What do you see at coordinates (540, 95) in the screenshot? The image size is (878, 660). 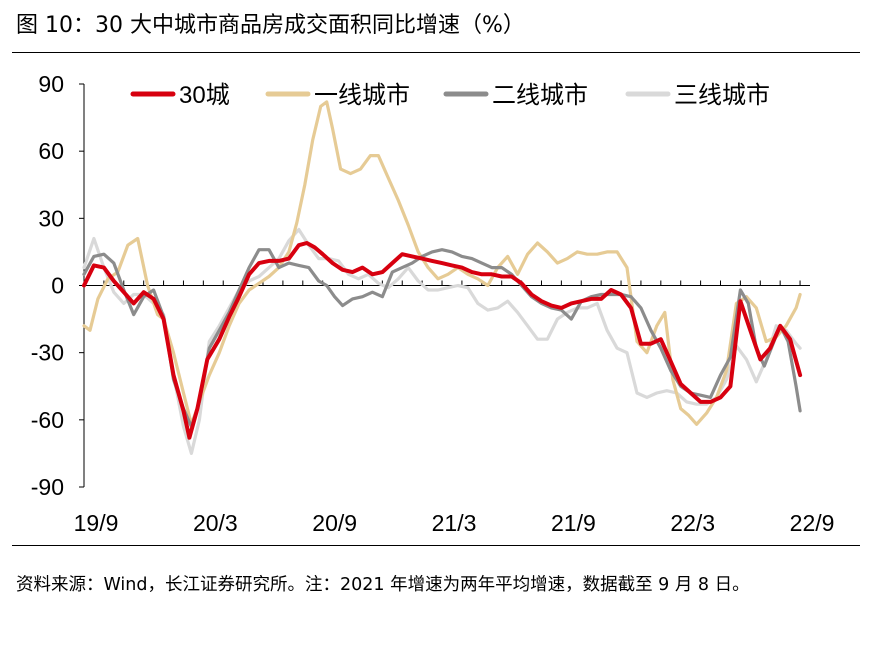 I see `legend-label-3: 二线城市` at bounding box center [540, 95].